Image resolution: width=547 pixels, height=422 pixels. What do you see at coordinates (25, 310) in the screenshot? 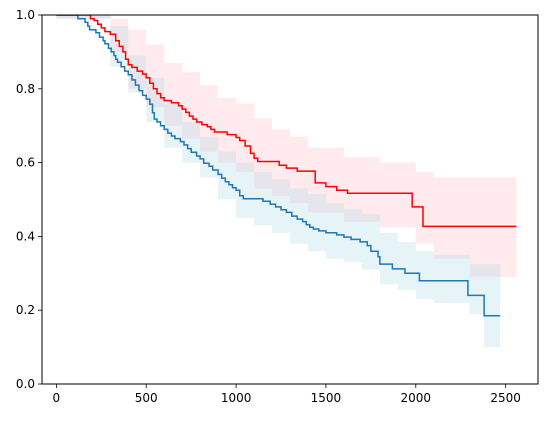
I see `y-tick-label: 0.2` at bounding box center [25, 310].